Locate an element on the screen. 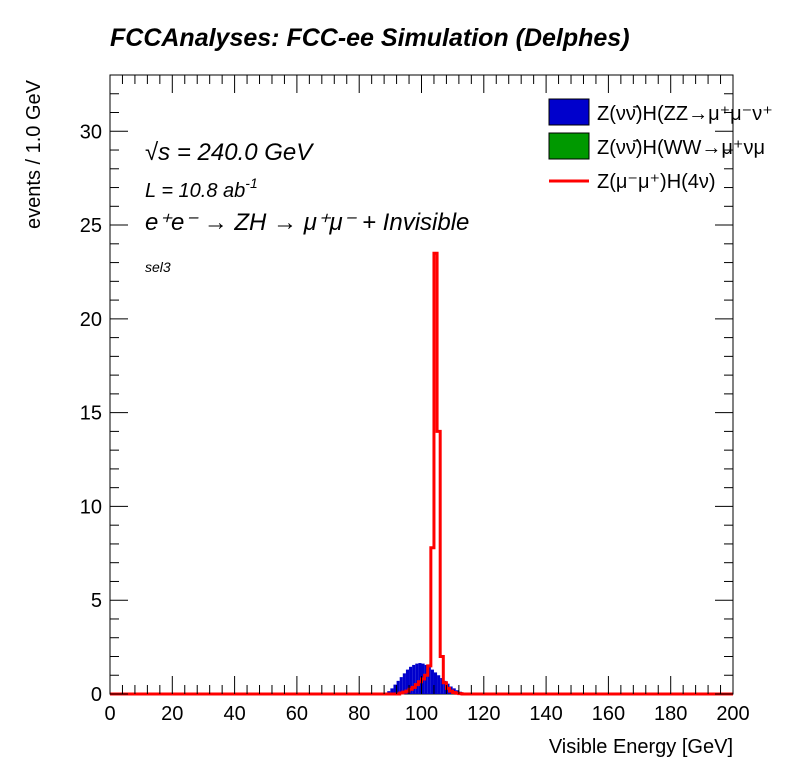 The image size is (796, 772). x-tick-label: 200 is located at coordinates (732, 714).